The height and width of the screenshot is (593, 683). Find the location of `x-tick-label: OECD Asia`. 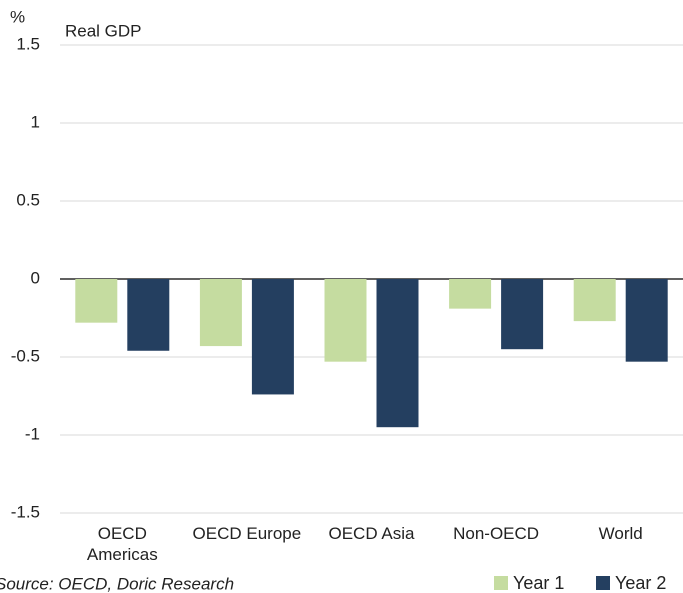

x-tick-label: OECD Asia is located at coordinates (371, 533).